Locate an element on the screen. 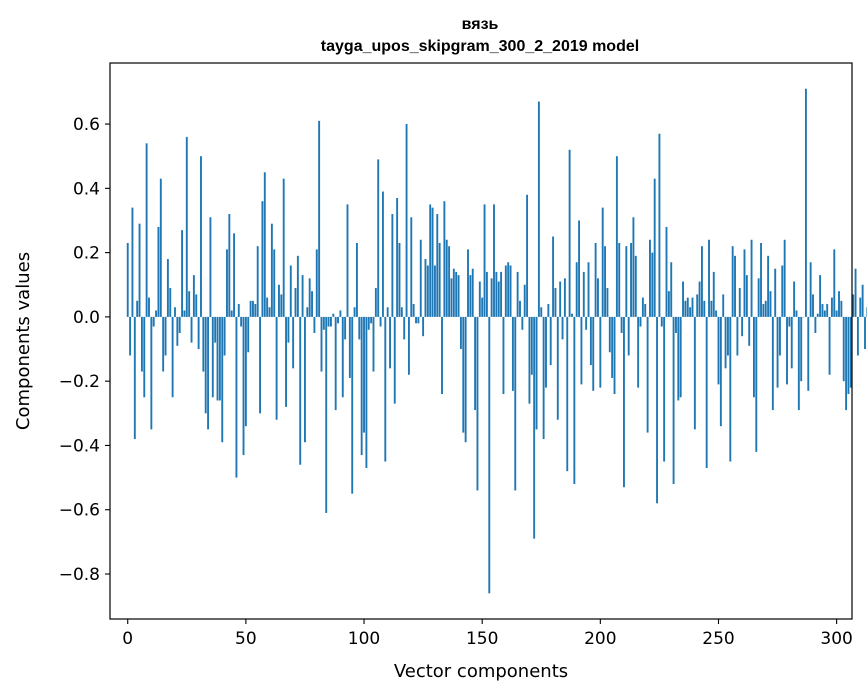 The image size is (867, 700). y-axis-ticks: −0.8−0.6−0.4−0.20.00.20.40.6 is located at coordinates (84, 350).